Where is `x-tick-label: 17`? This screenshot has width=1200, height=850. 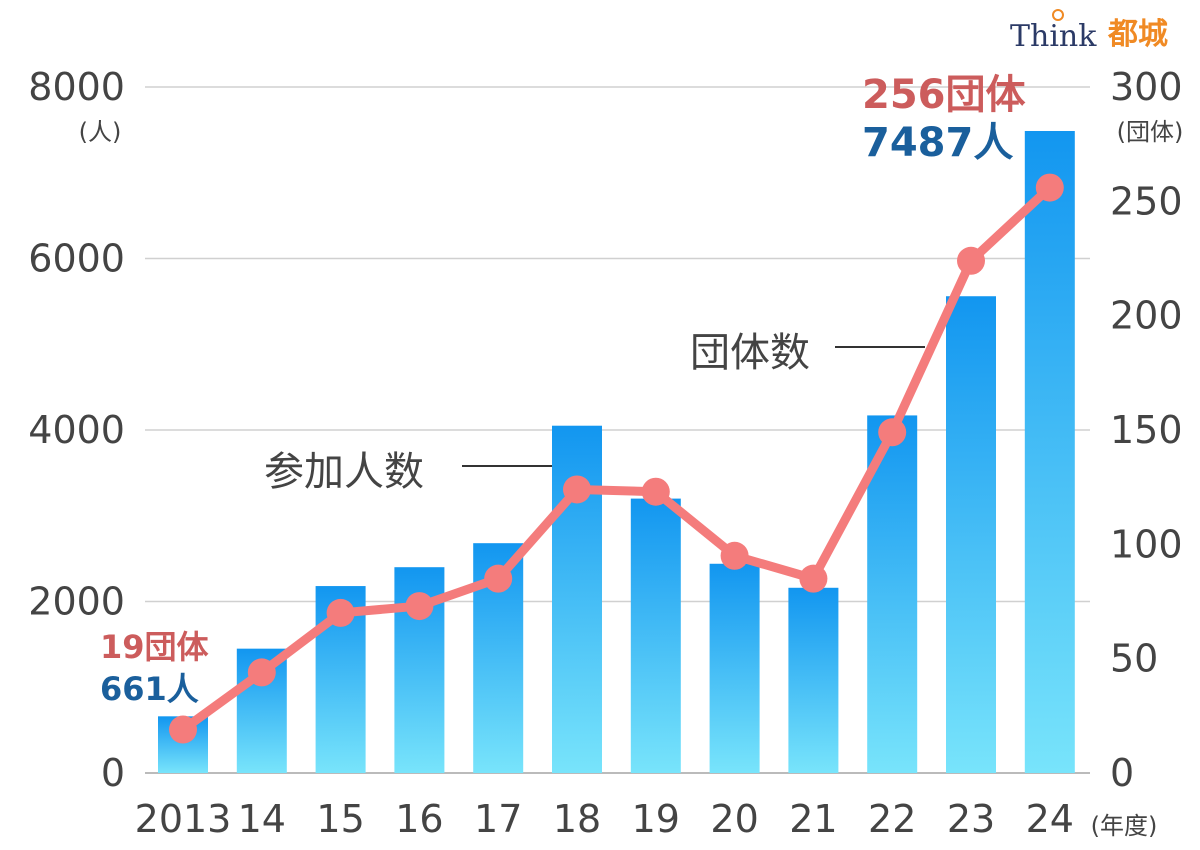 x-tick-label: 17 is located at coordinates (498, 819).